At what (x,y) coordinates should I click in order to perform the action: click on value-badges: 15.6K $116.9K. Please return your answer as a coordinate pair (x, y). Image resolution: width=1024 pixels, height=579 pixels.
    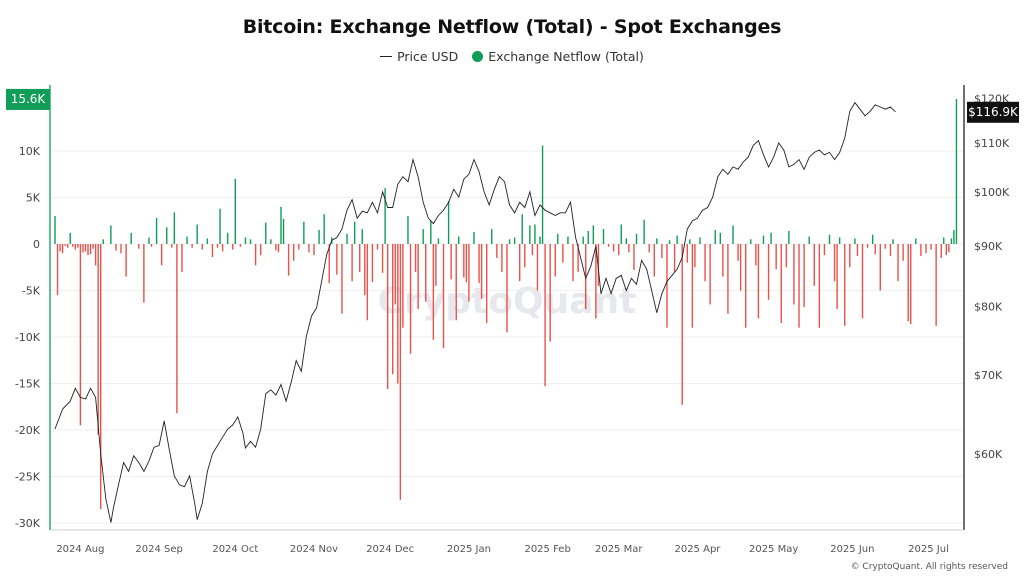
    Looking at the image, I should click on (512, 105).